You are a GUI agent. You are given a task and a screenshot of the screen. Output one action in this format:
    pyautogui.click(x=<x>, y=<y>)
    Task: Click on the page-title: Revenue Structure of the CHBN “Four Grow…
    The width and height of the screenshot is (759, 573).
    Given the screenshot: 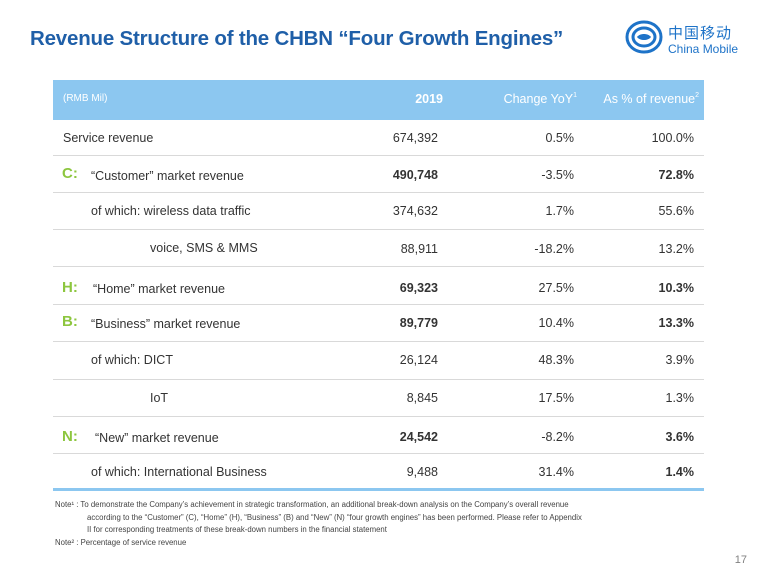 What is the action you would take?
    pyautogui.click(x=297, y=38)
    